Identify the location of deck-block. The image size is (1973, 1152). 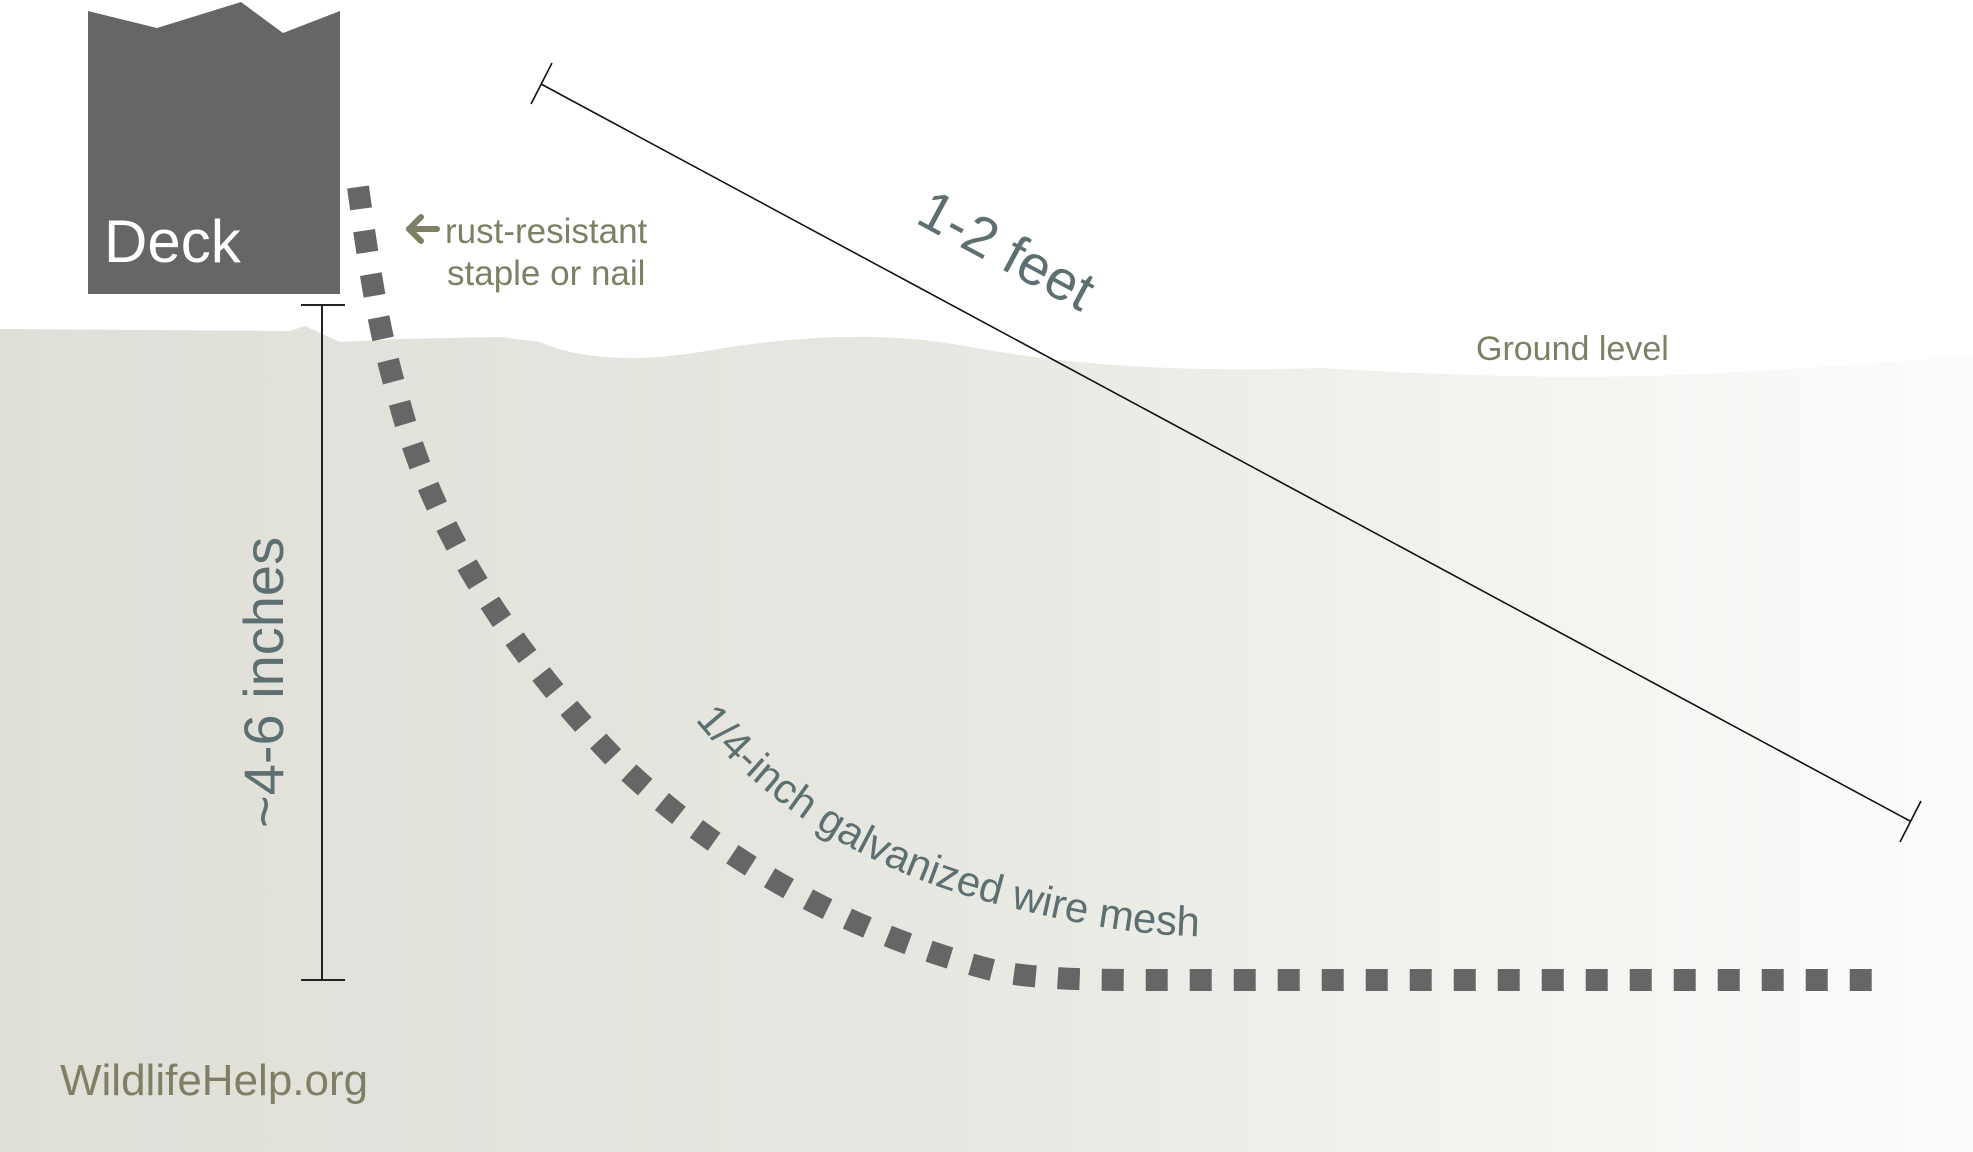
(214, 148).